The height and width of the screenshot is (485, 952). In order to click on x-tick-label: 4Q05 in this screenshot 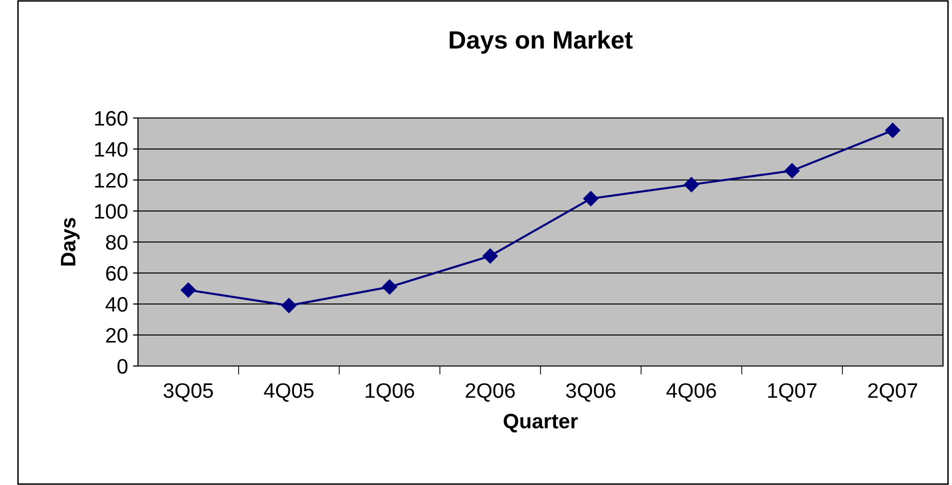, I will do `click(289, 392)`.